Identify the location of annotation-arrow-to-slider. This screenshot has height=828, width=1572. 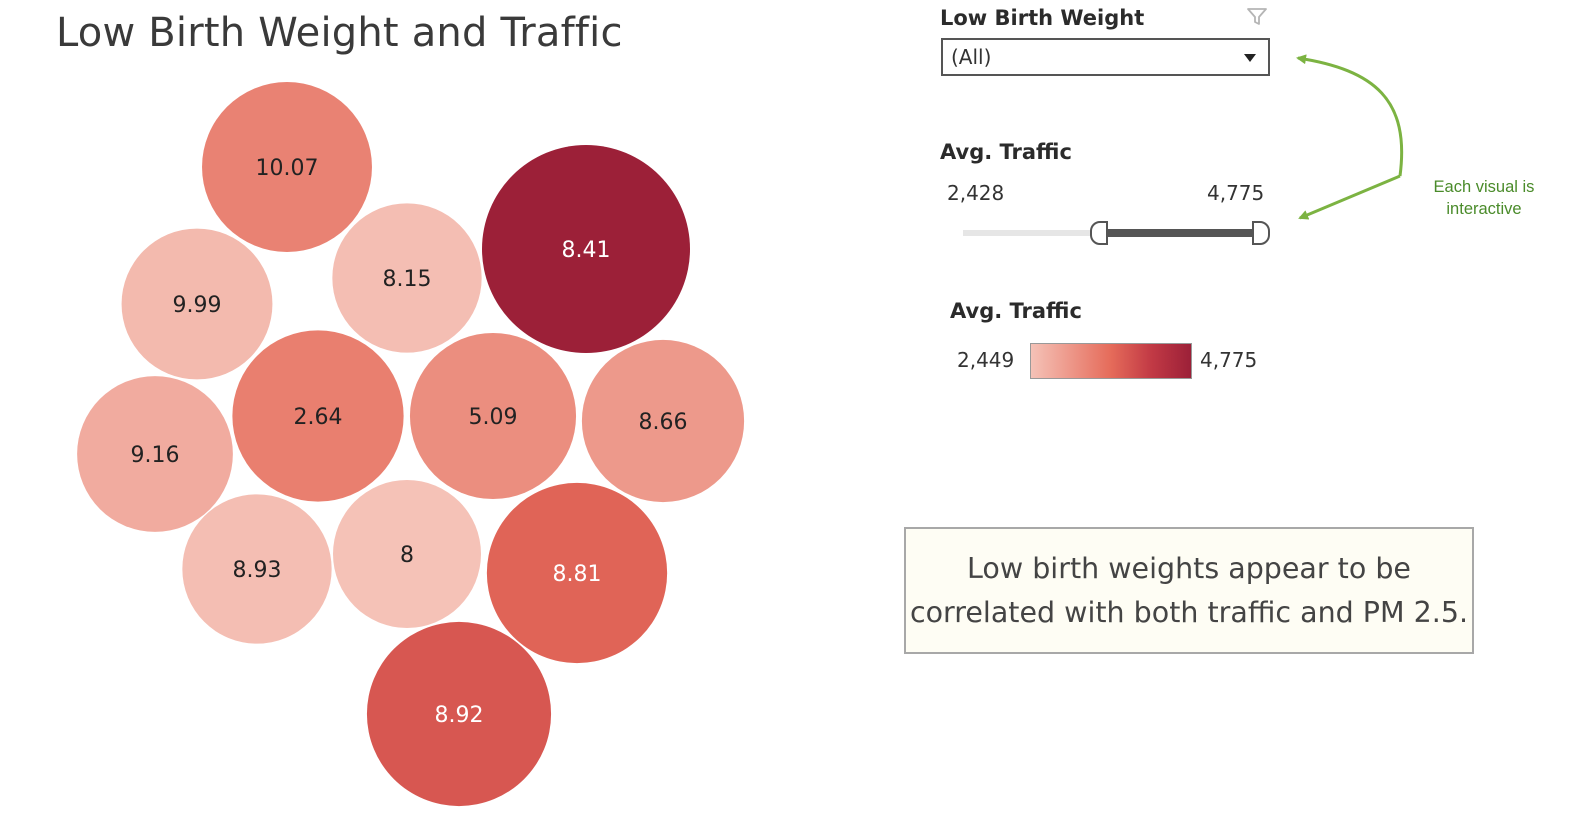
(1349, 197).